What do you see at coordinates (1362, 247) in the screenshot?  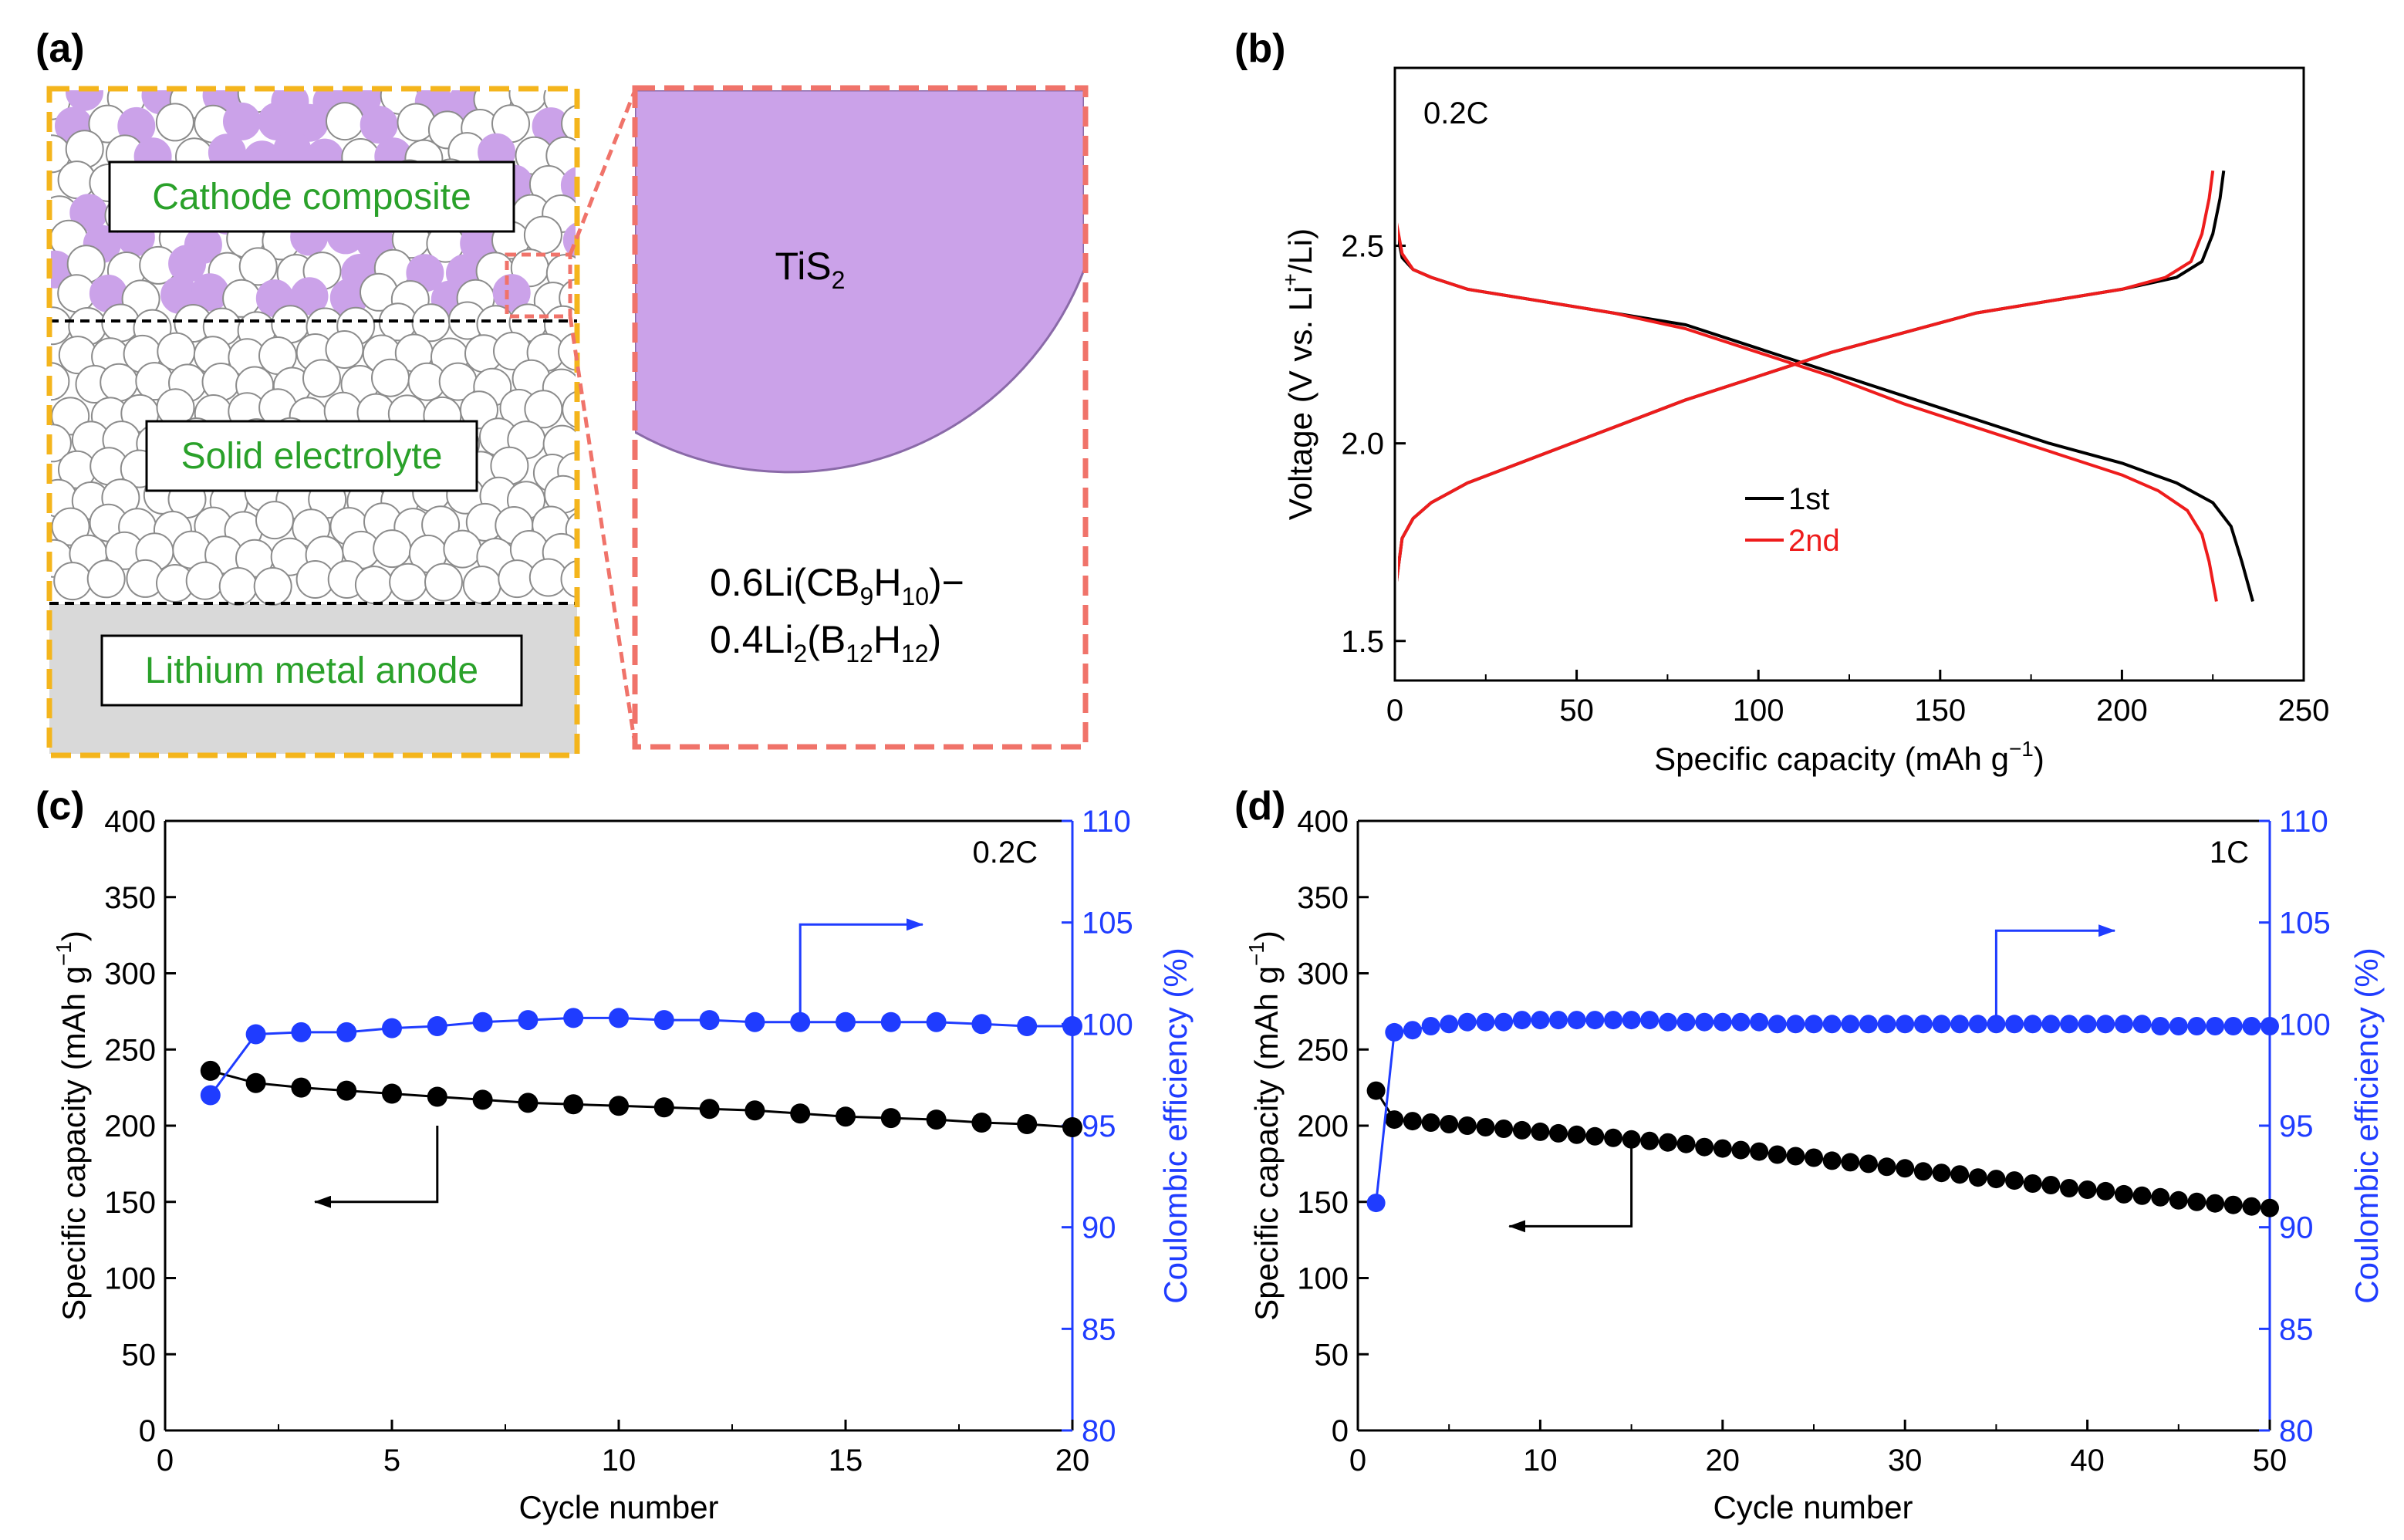 I see `y-tick-label-b: 2.5` at bounding box center [1362, 247].